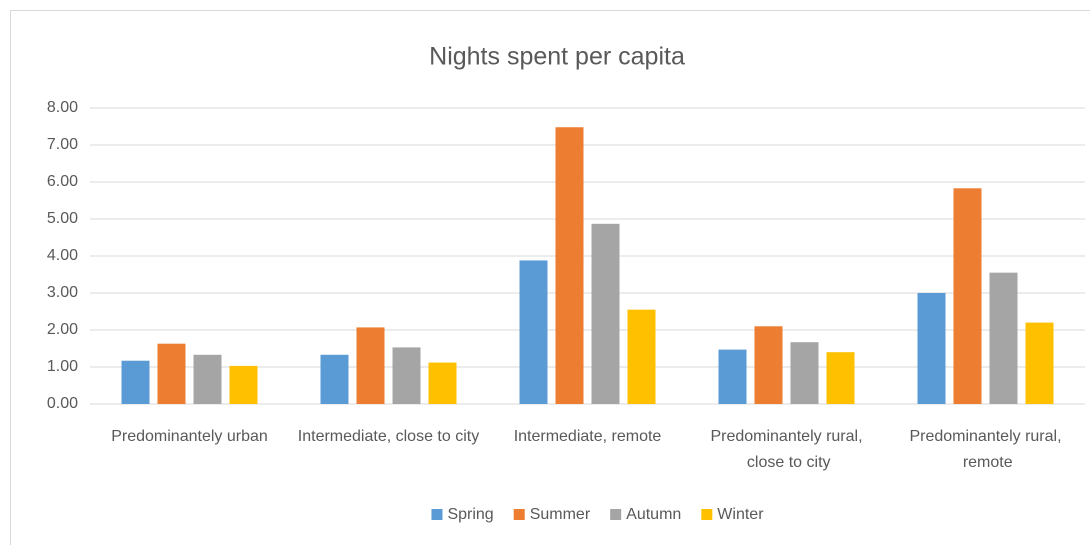 This screenshot has width=1090, height=545. Describe the element at coordinates (740, 514) in the screenshot. I see `legend-label: Winter` at that location.